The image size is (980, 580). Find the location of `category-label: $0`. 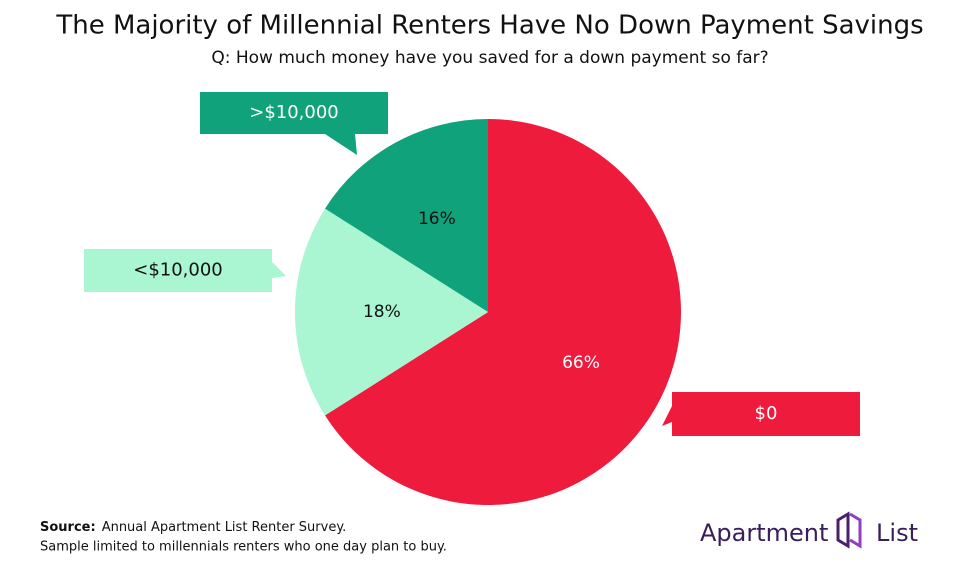

category-label: $0 is located at coordinates (766, 413).